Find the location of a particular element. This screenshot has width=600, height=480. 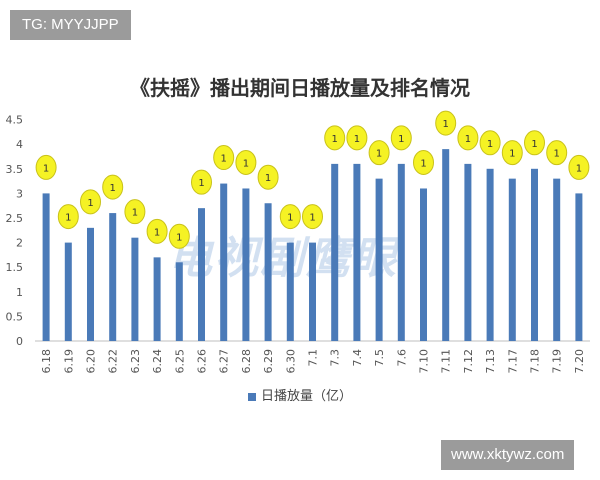

y-tick-label: 4.5 is located at coordinates (15, 120).